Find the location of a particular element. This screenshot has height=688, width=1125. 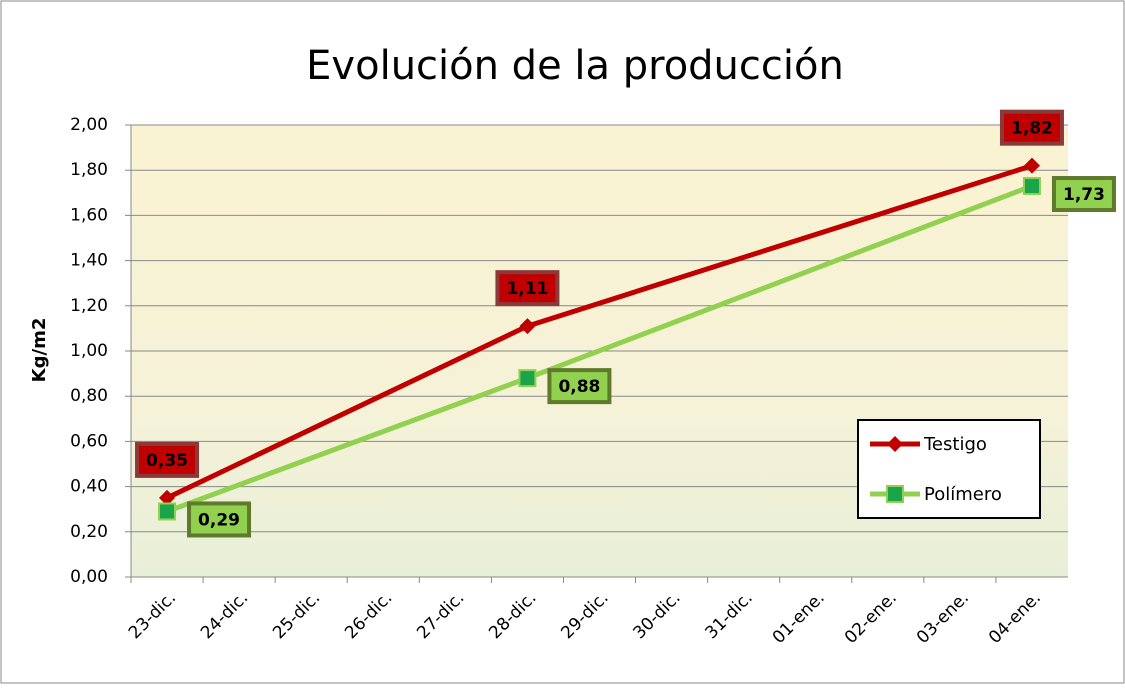

y-tick-label: 1,80 is located at coordinates (89, 170).